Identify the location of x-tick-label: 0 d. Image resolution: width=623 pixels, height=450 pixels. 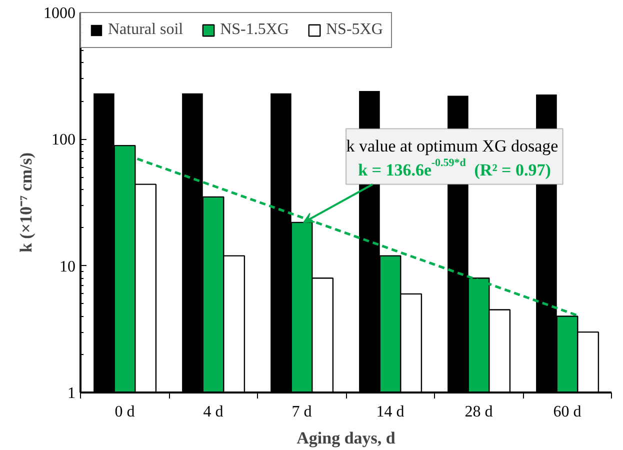
(124, 412).